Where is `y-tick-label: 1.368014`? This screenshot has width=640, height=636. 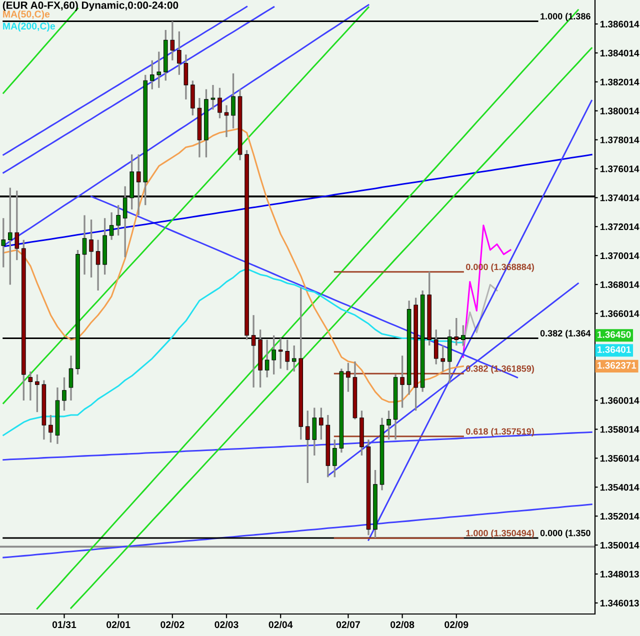 y-tick-label: 1.368014 is located at coordinates (620, 284).